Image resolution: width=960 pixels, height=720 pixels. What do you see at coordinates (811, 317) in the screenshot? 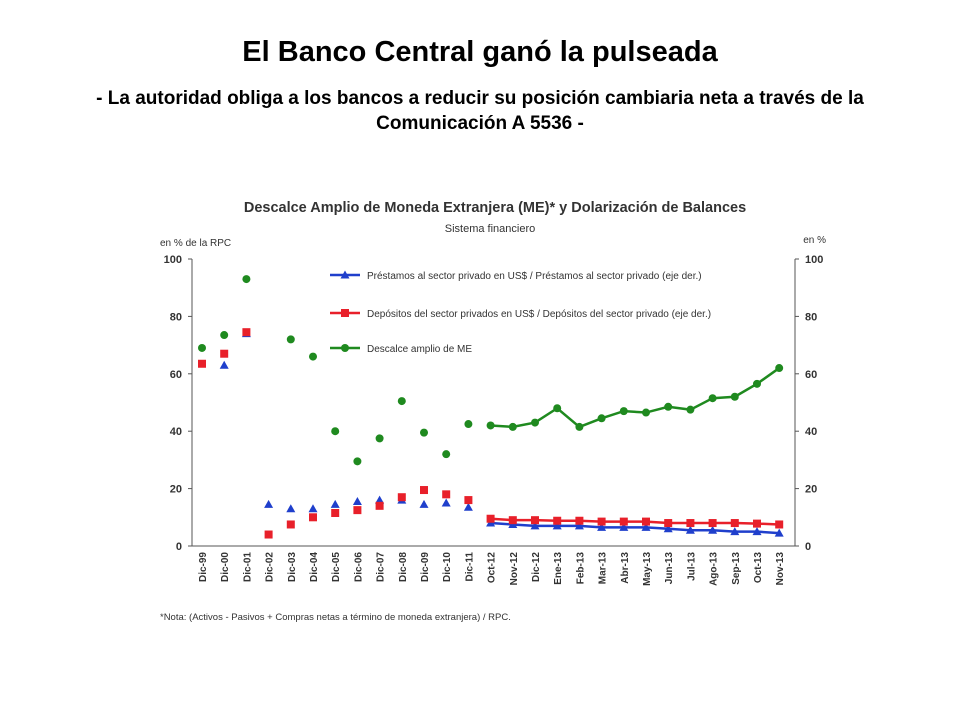
I see `y-tick-label-right: 80` at bounding box center [811, 317].